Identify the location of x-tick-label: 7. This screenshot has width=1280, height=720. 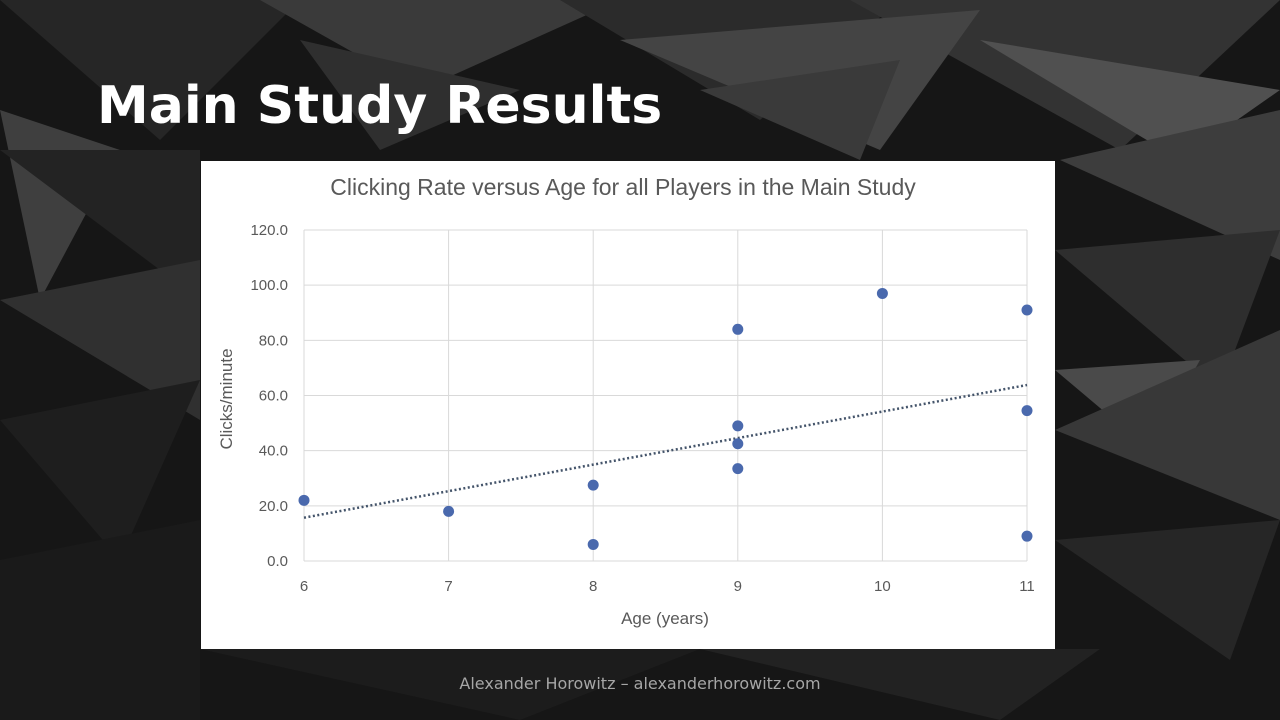
(448, 586).